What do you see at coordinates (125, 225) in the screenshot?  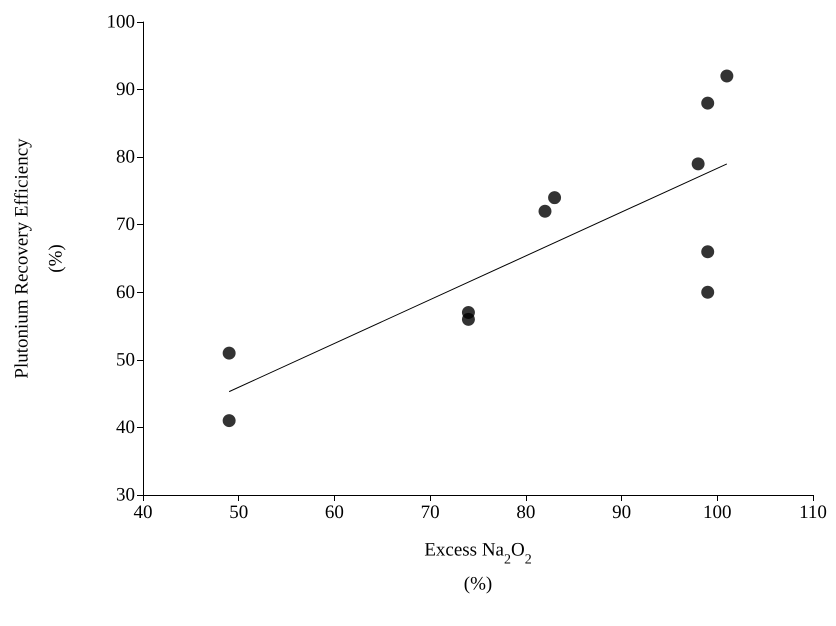 I see `y-tick-label: 70` at bounding box center [125, 225].